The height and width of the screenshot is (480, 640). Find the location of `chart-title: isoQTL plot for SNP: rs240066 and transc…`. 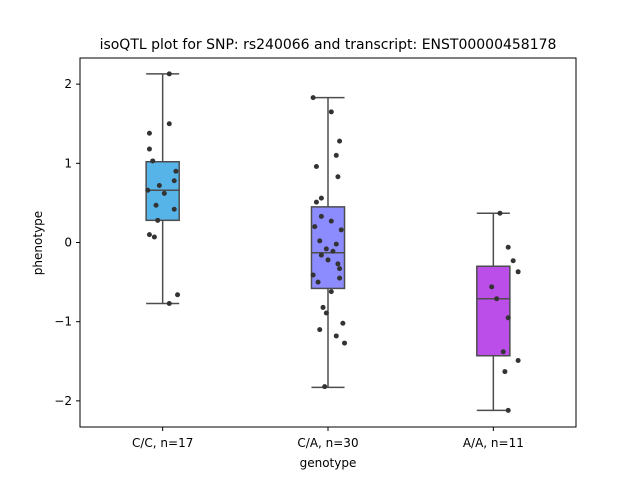

chart-title: isoQTL plot for SNP: rs240066 and transc… is located at coordinates (328, 45).